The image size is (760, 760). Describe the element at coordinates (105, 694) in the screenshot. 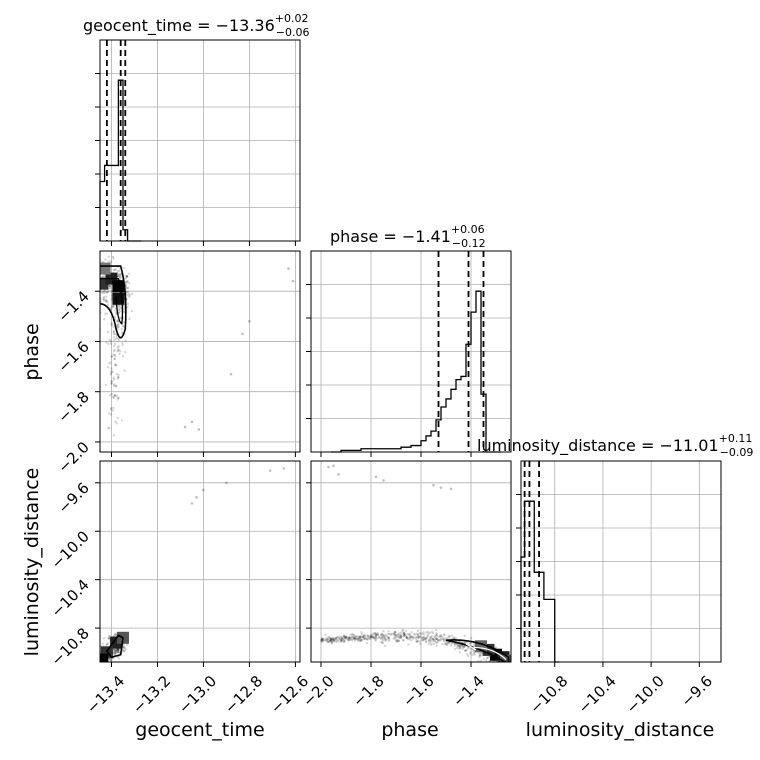

I see `x-tick-label-geocent_time: −13.4` at that location.